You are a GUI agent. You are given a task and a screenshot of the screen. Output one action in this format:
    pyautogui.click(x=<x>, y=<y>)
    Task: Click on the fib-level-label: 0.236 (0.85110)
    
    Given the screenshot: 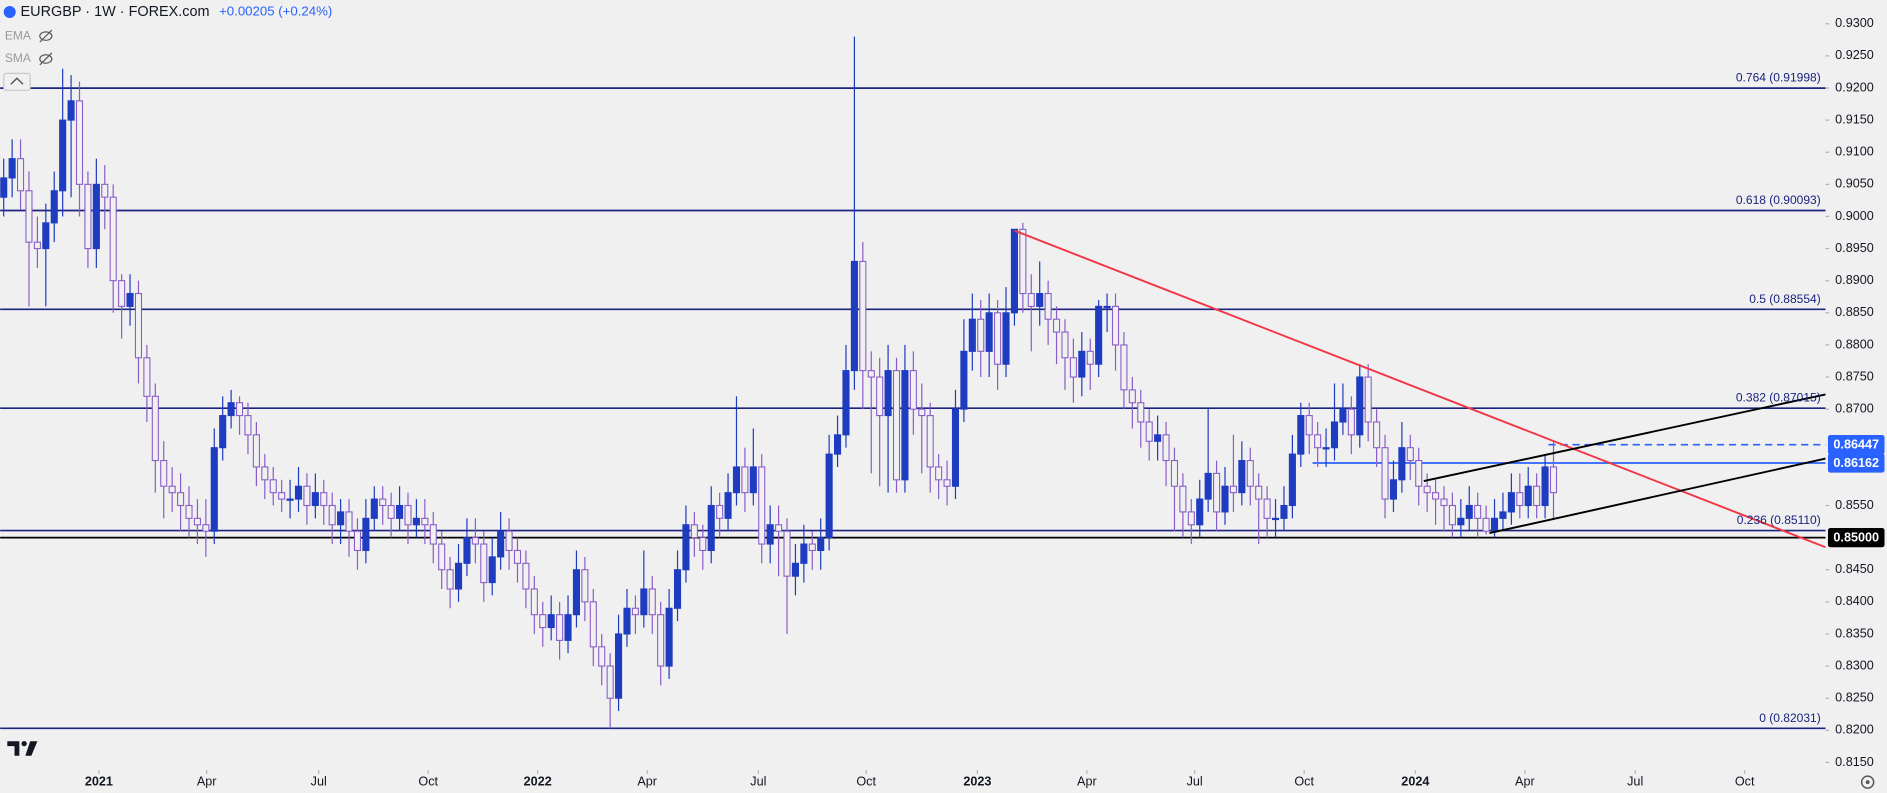 What is the action you would take?
    pyautogui.click(x=1779, y=520)
    